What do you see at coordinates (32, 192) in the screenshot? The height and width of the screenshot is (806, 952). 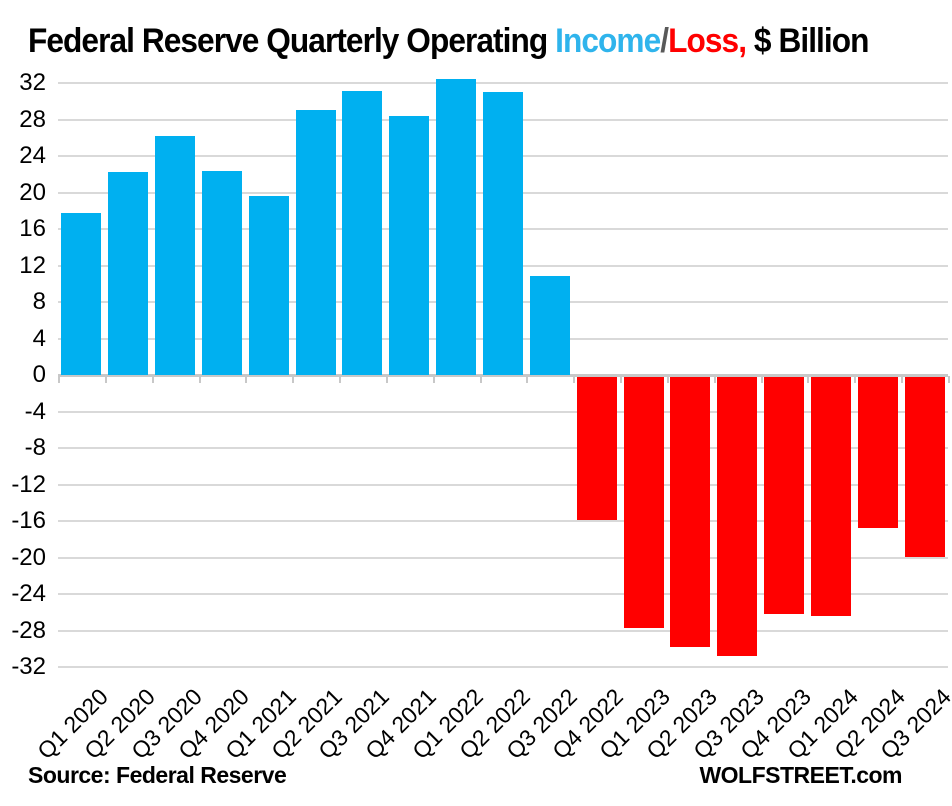 I see `y-axis-tick-label: 20` at bounding box center [32, 192].